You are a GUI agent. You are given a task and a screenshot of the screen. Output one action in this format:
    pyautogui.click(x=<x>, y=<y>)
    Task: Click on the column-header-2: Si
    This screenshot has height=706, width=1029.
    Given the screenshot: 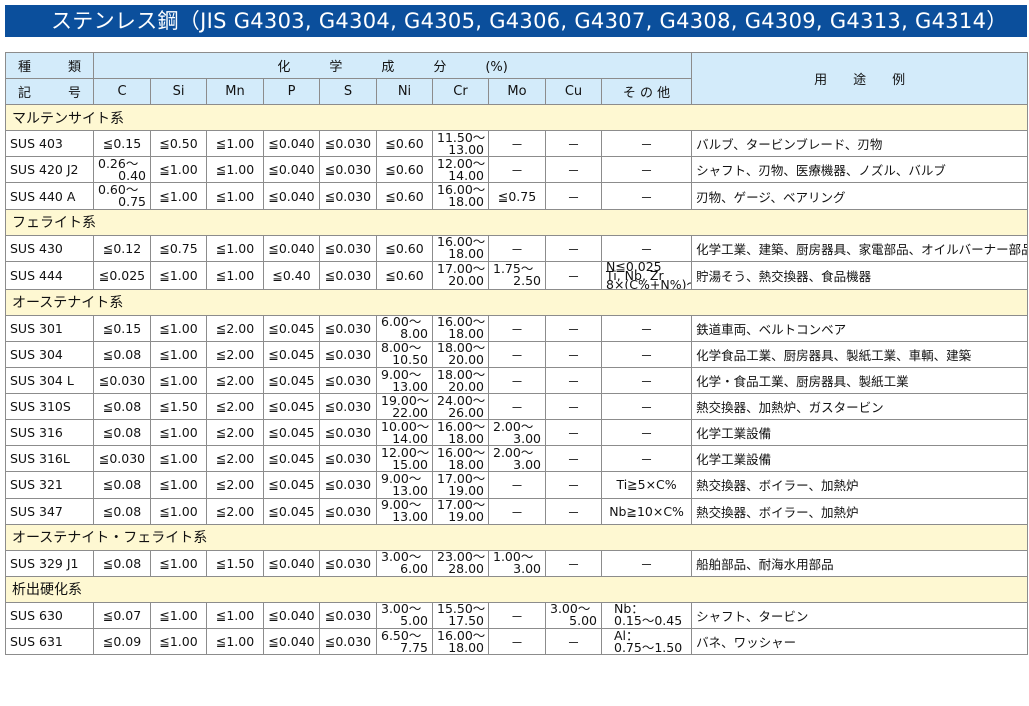 What is the action you would take?
    pyautogui.click(x=178, y=92)
    